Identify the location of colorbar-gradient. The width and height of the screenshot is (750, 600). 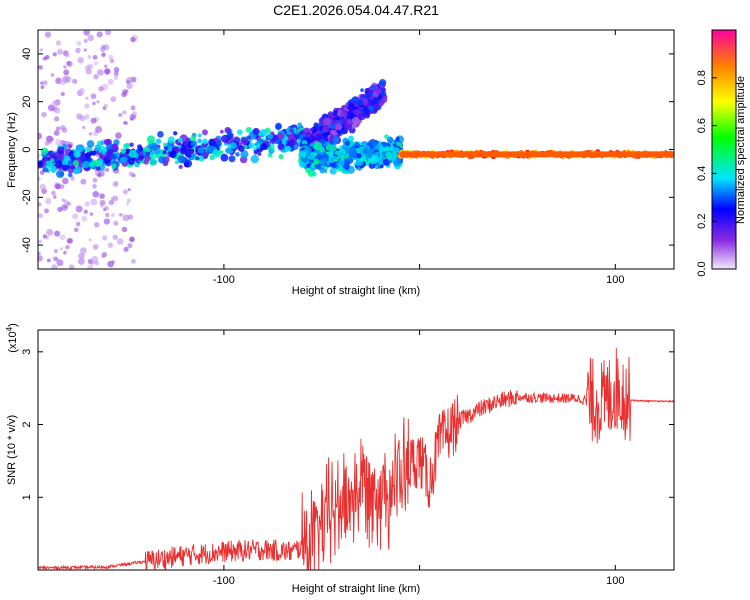
(724, 149).